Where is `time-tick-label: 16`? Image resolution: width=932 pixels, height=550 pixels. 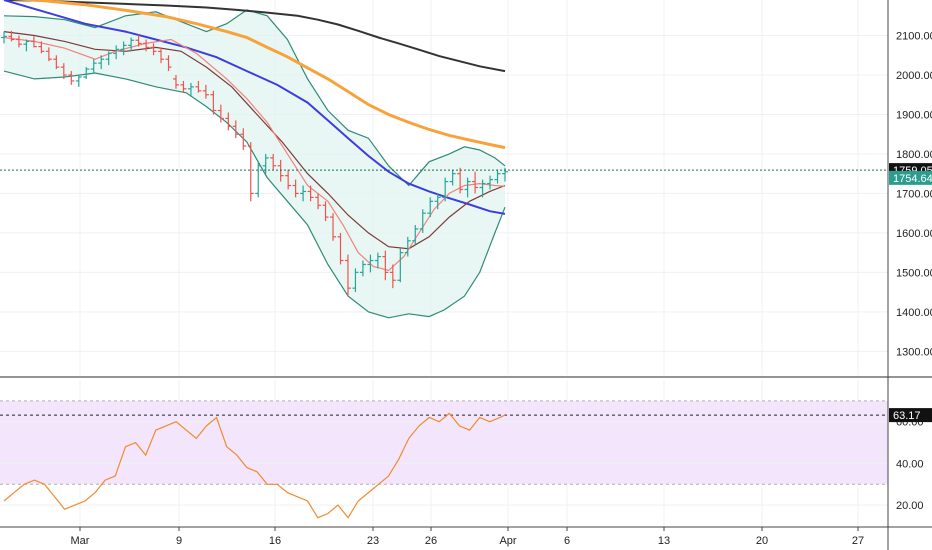 time-tick-label: 16 is located at coordinates (275, 541).